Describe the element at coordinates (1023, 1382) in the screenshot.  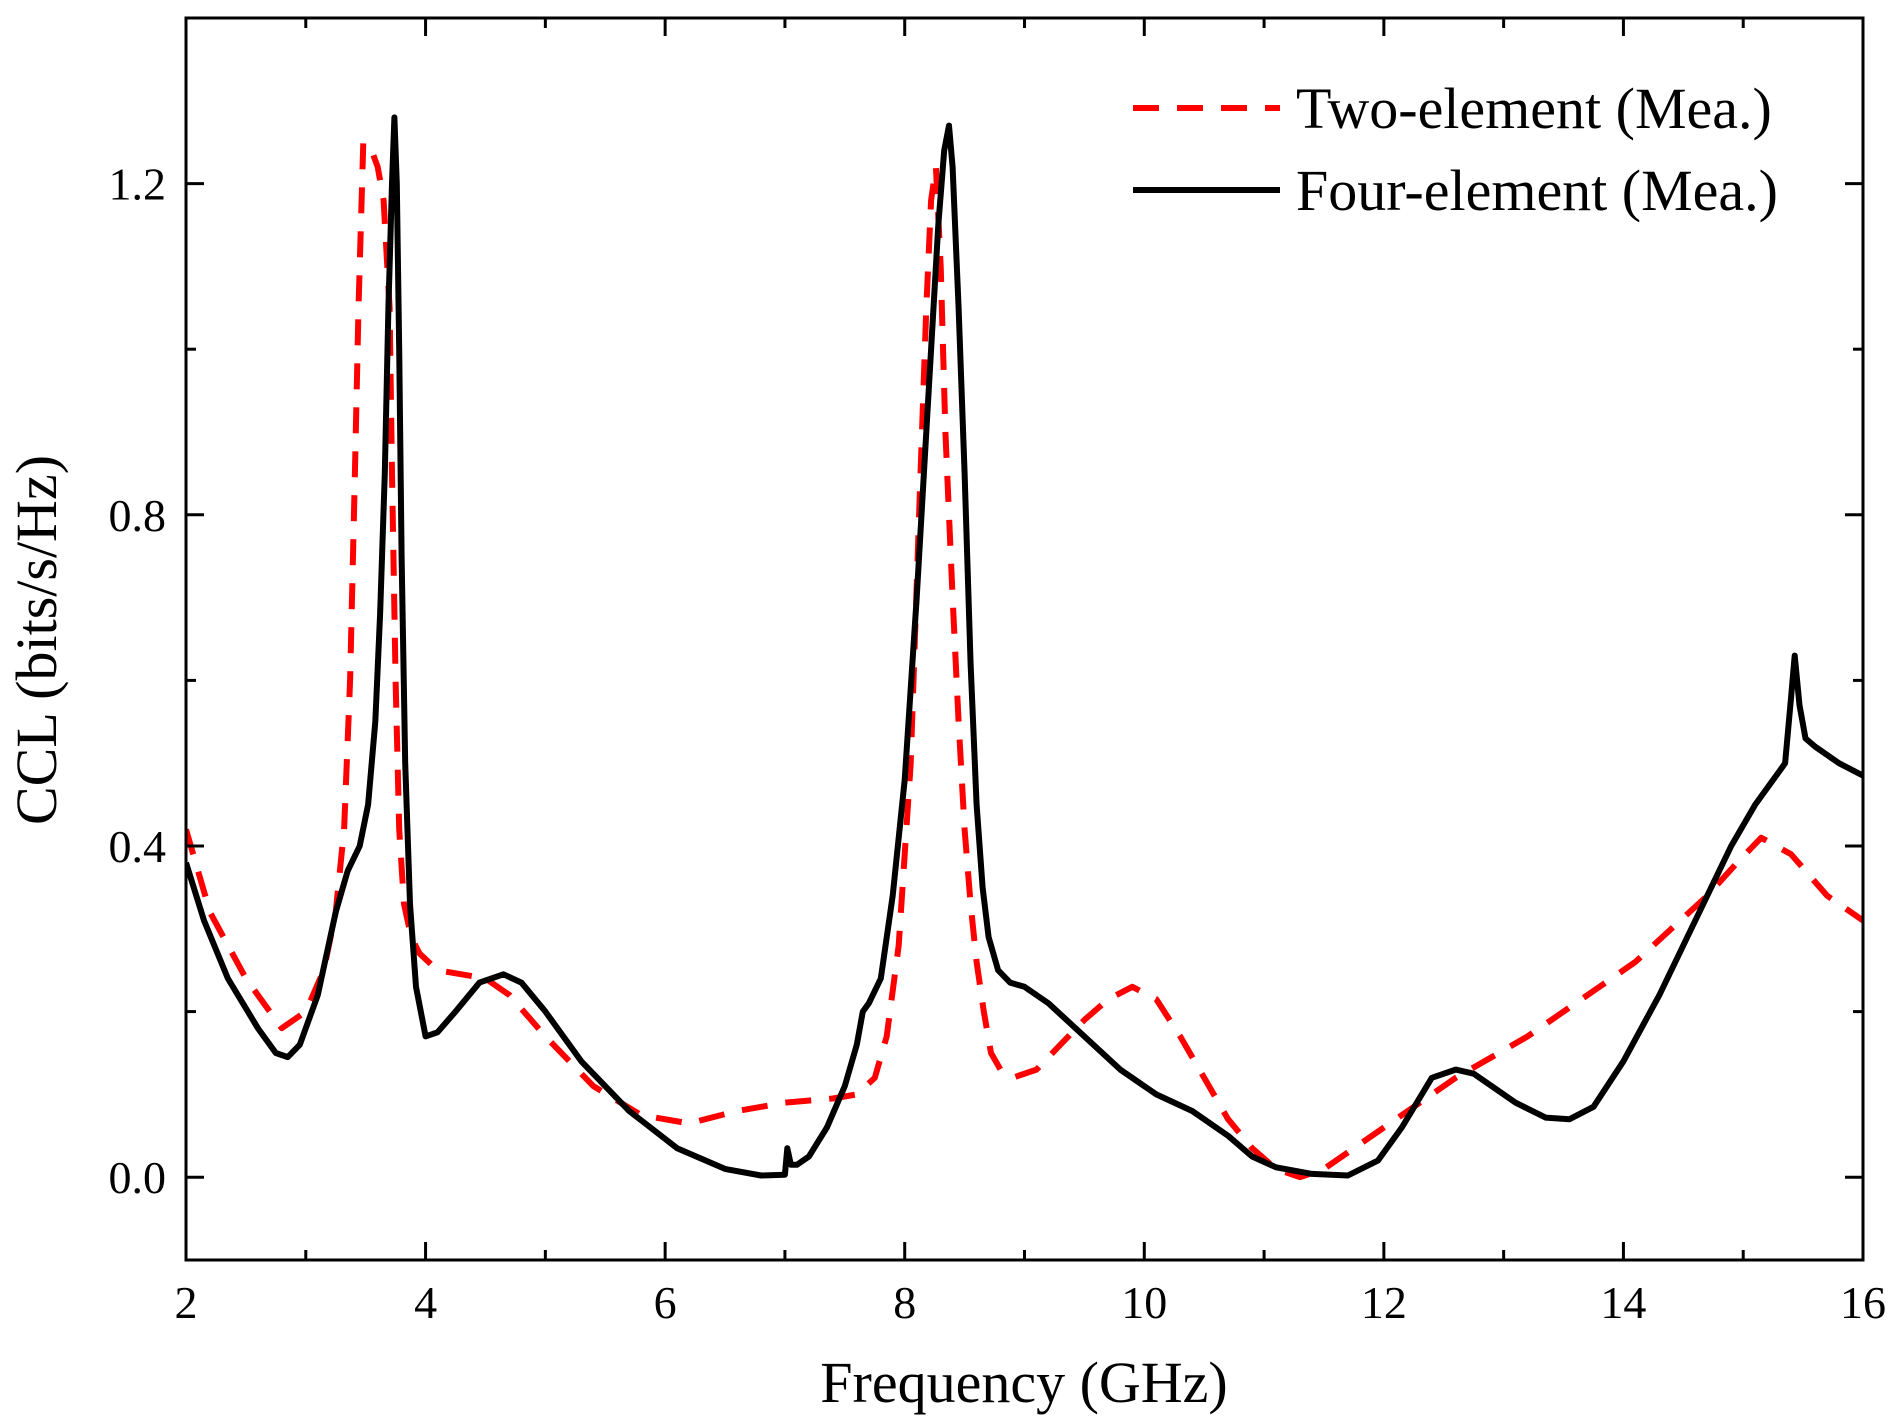
I see `x-axis-title: Frequency (GHz)` at that location.